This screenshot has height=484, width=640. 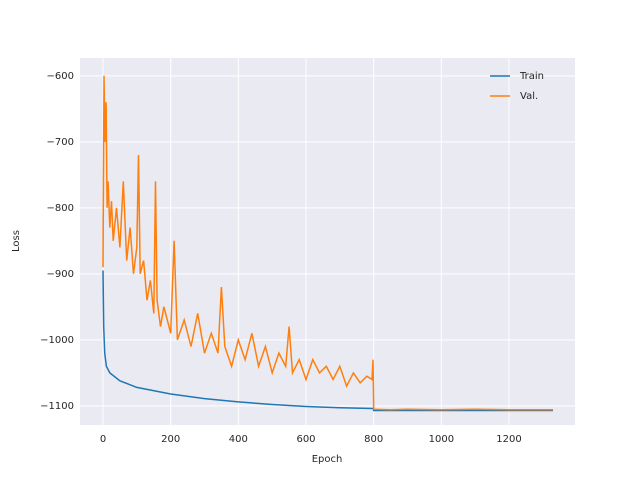 I want to click on y-tick-label: −800, so click(x=60, y=208).